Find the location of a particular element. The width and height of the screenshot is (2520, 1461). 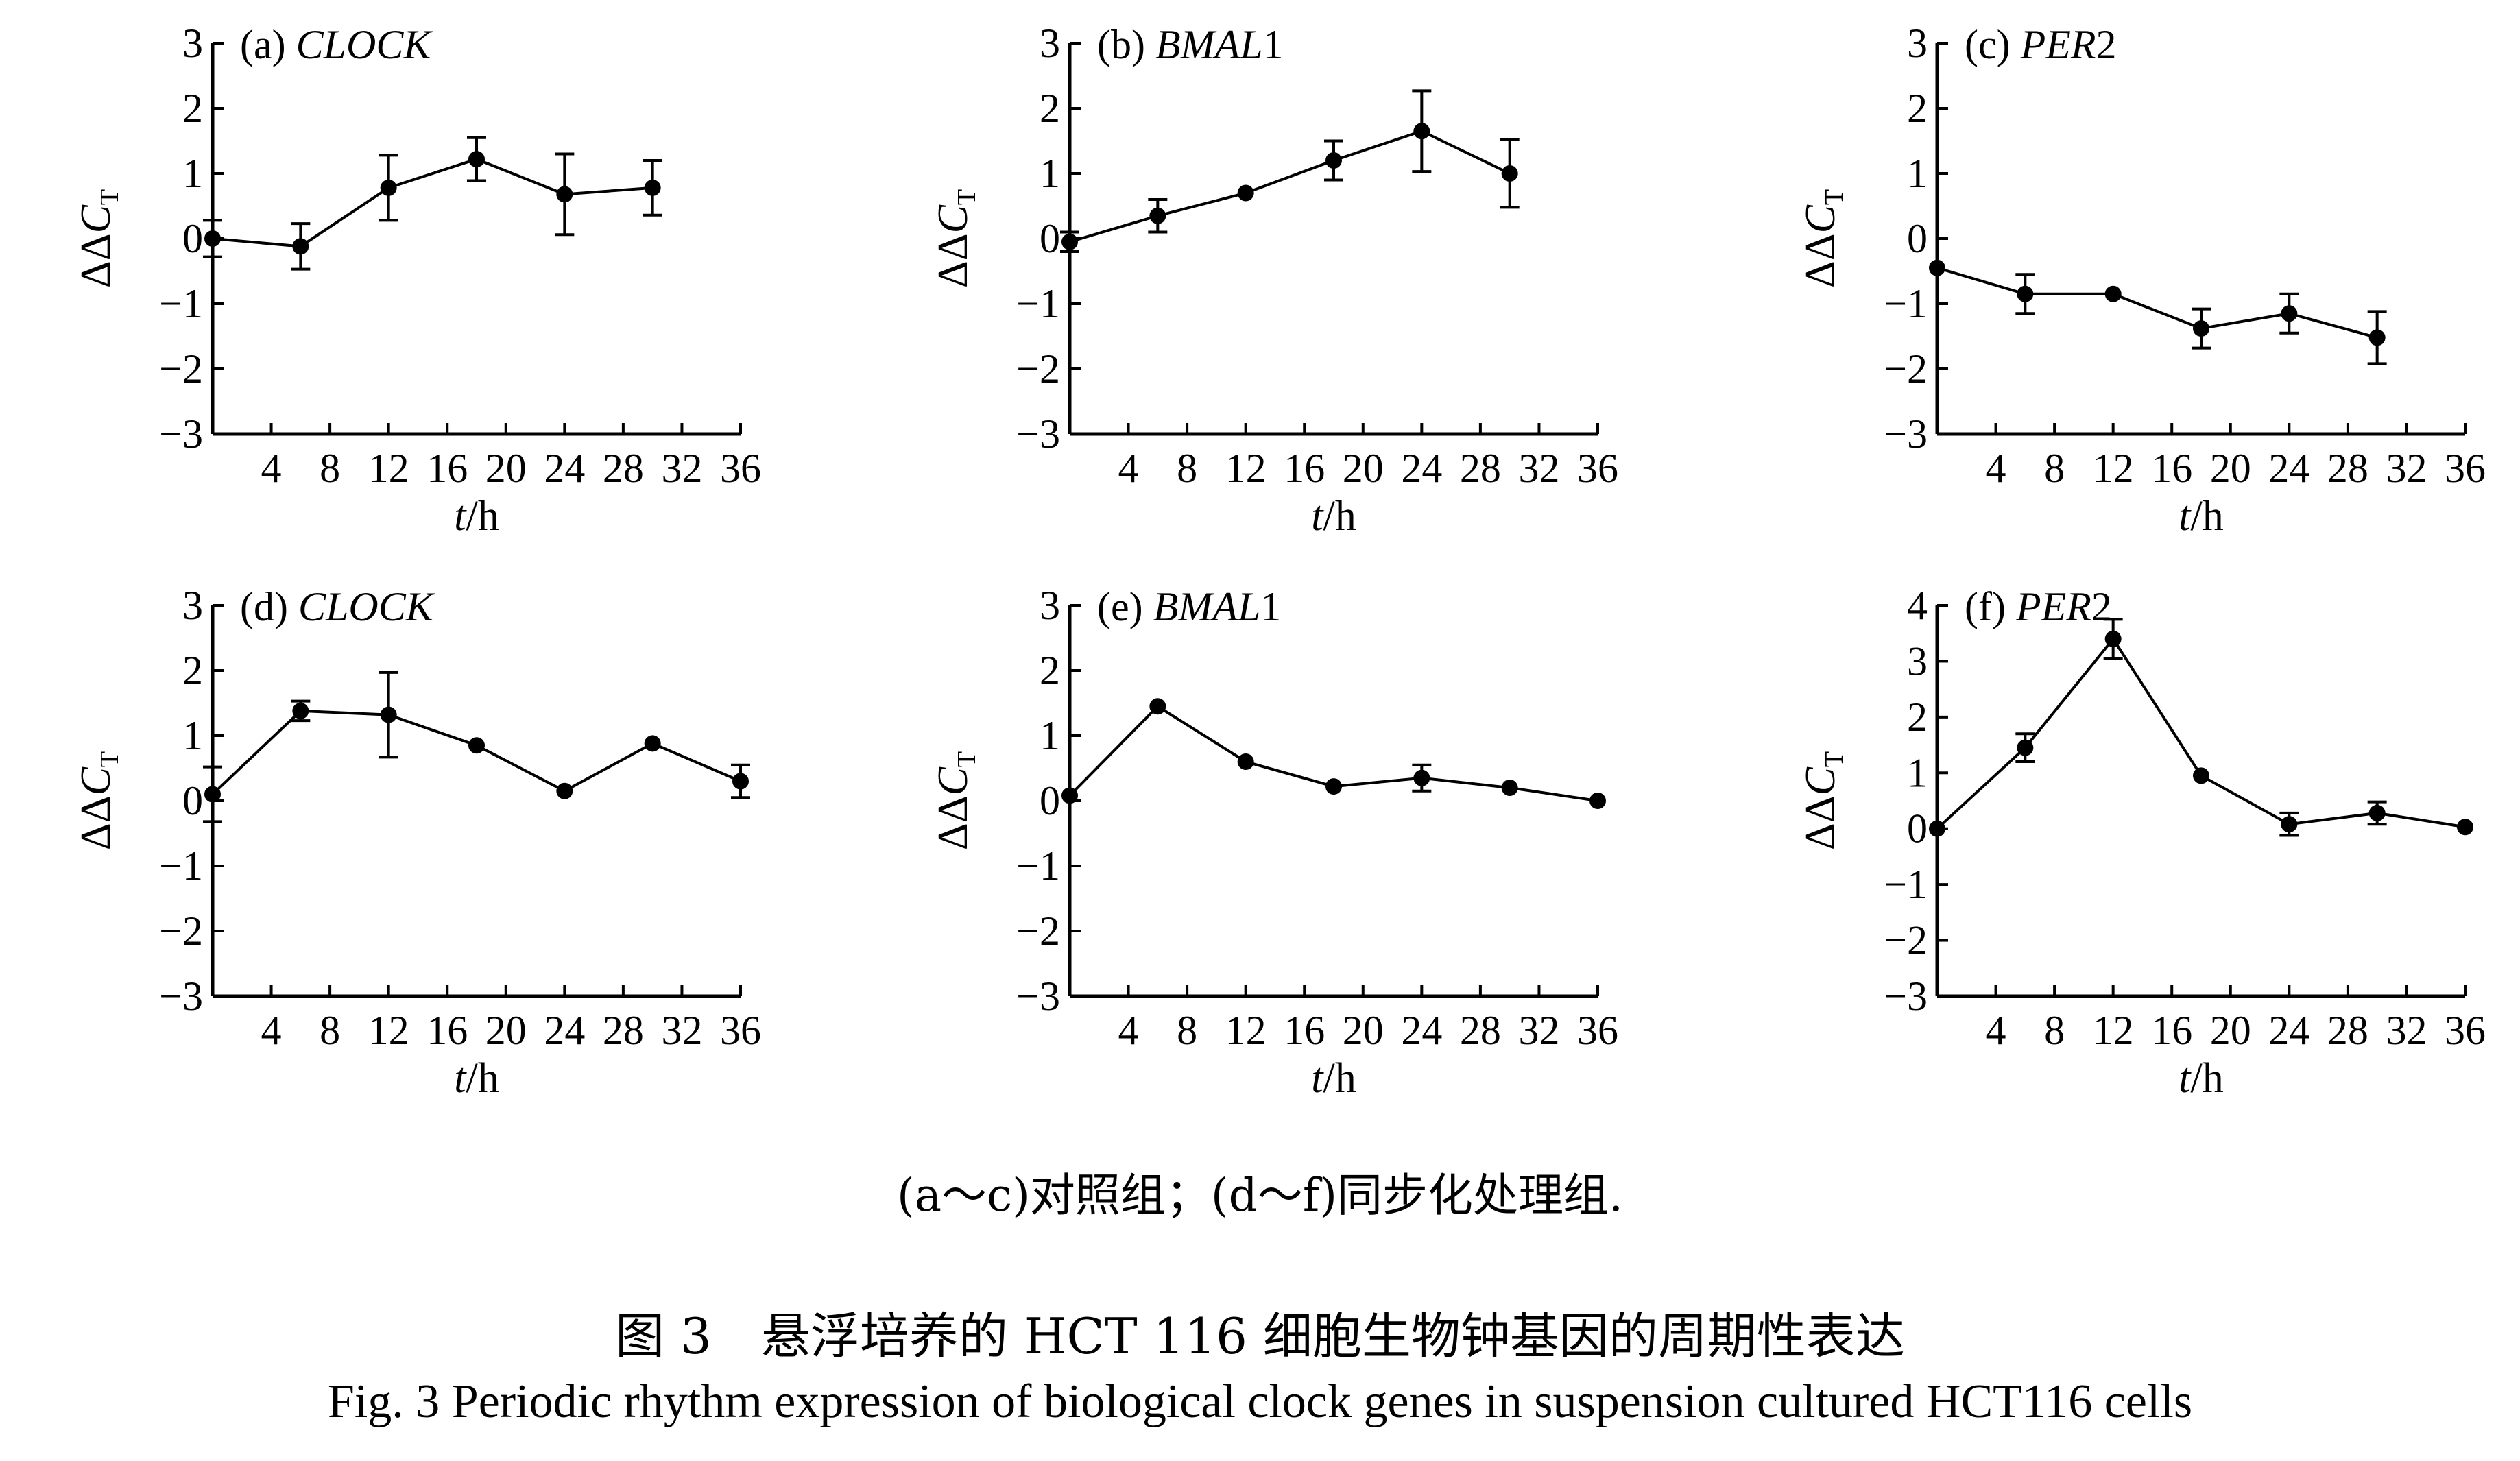

y-tick-label: −1 is located at coordinates (181, 303).